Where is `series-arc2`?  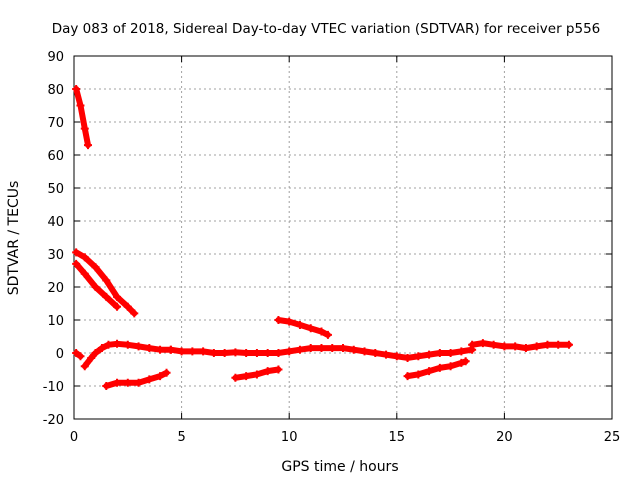 series-arc2 is located at coordinates (105, 283).